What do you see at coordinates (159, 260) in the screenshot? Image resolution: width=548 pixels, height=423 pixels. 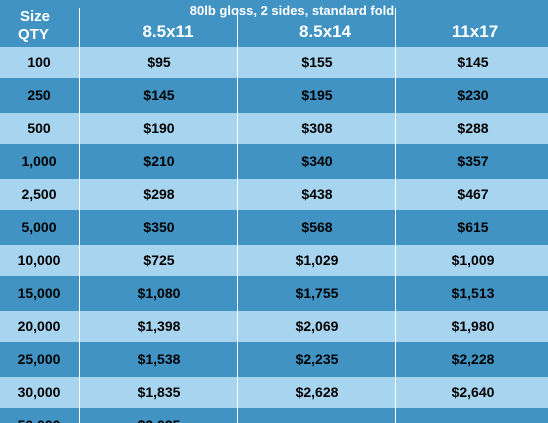 I see `price-cell-8.5x11: $725` at bounding box center [159, 260].